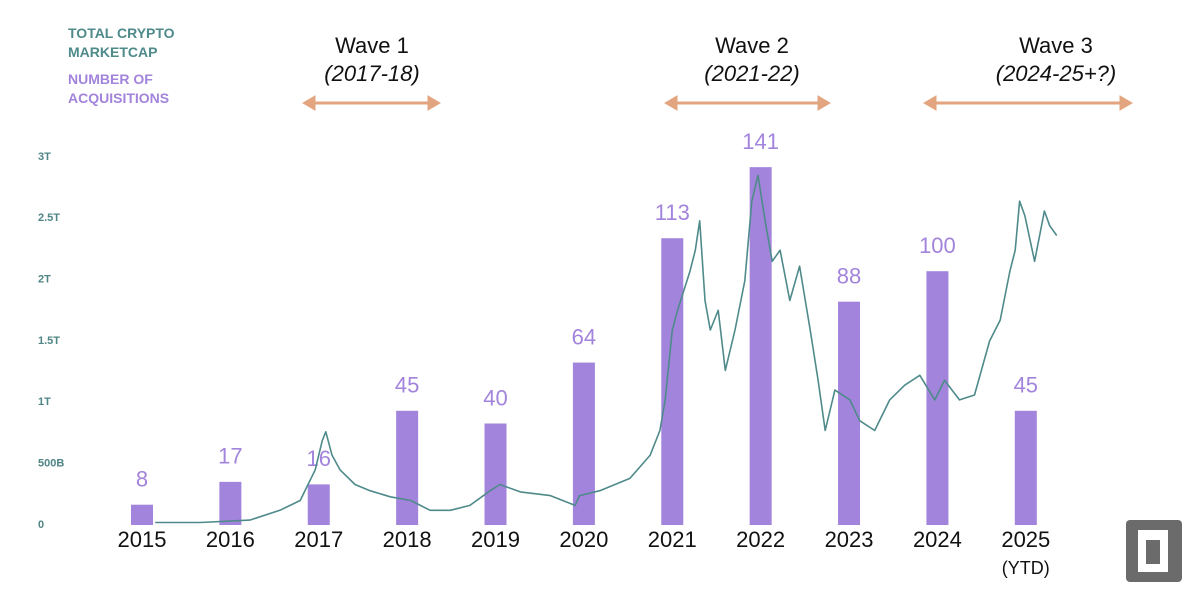  Describe the element at coordinates (937, 539) in the screenshot. I see `x-tick-label: 2024` at that location.